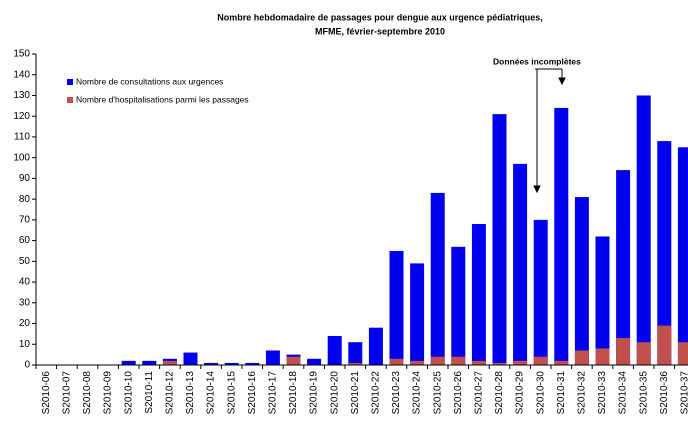 The width and height of the screenshot is (688, 425). What do you see at coordinates (561, 393) in the screenshot?
I see `x-tick-label: S2010-31` at bounding box center [561, 393].